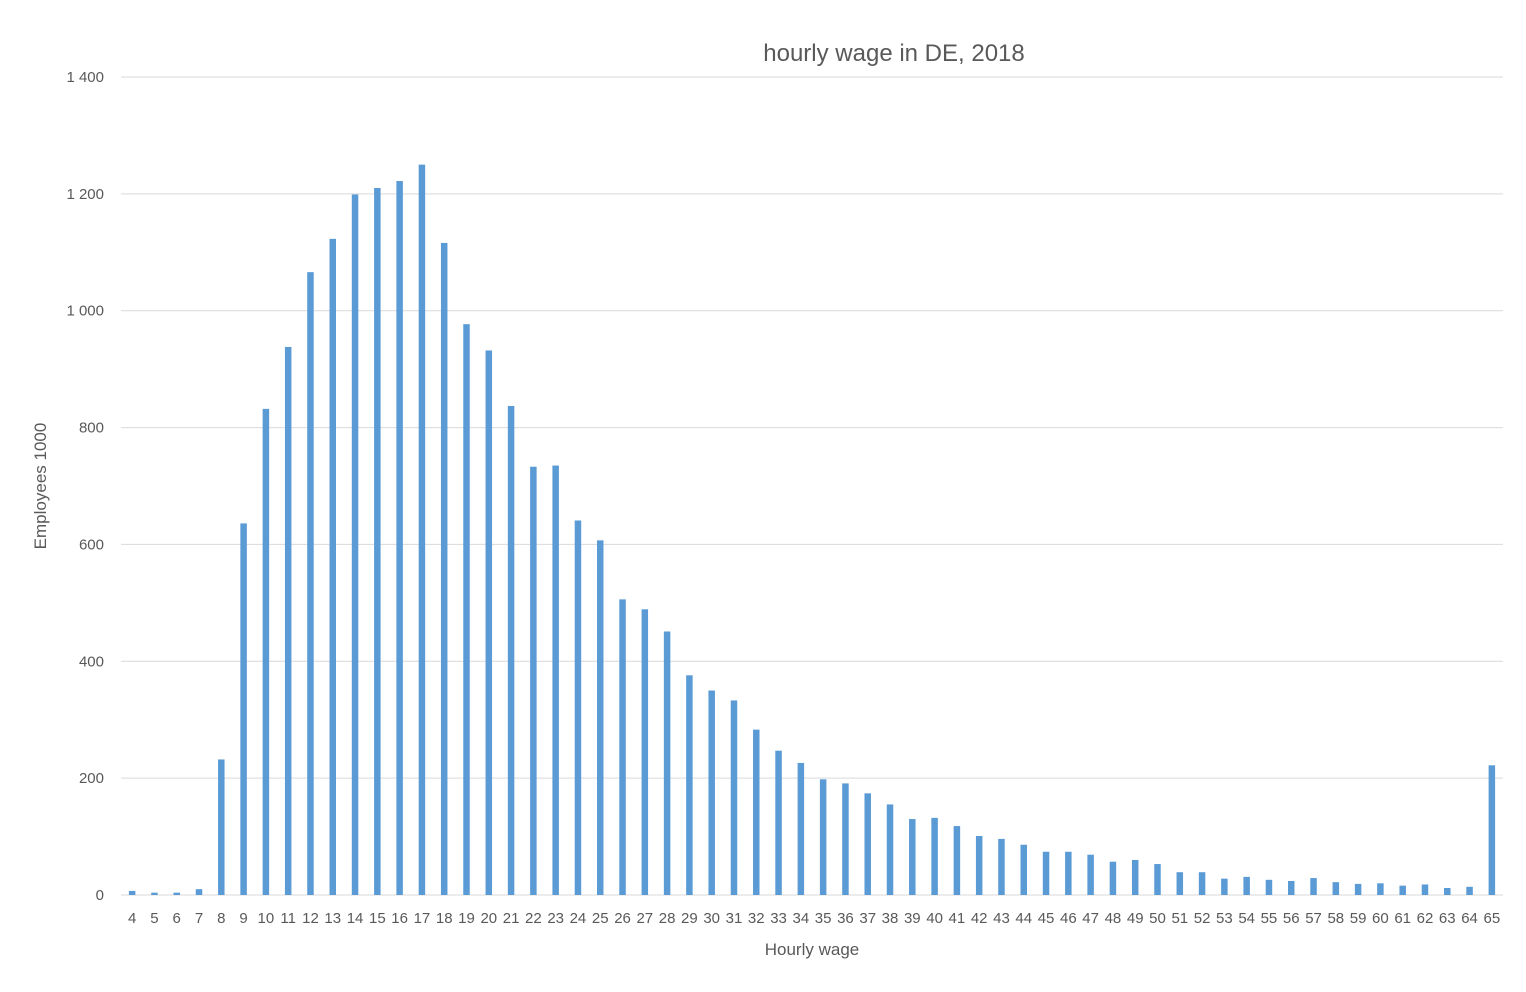 The width and height of the screenshot is (1526, 992). What do you see at coordinates (1023, 918) in the screenshot?
I see `x-tick-label: 44` at bounding box center [1023, 918].